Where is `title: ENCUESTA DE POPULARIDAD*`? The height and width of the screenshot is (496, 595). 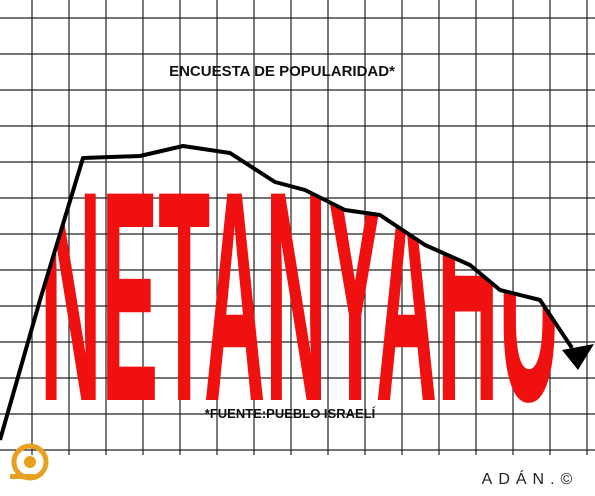 title: ENCUESTA DE POPULARIDAD* is located at coordinates (282, 71).